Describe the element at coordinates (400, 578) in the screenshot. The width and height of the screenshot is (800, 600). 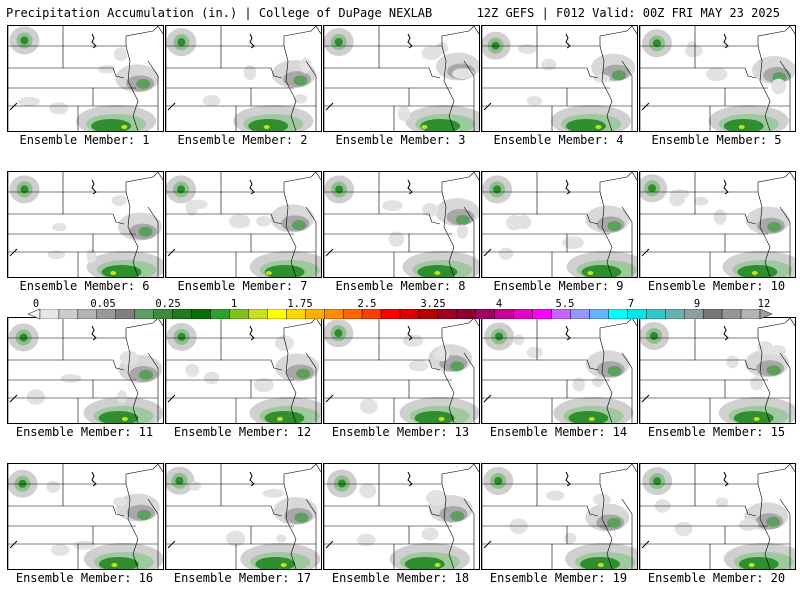
I see `ensemble-member-label: Ensemble Member: 18` at that location.